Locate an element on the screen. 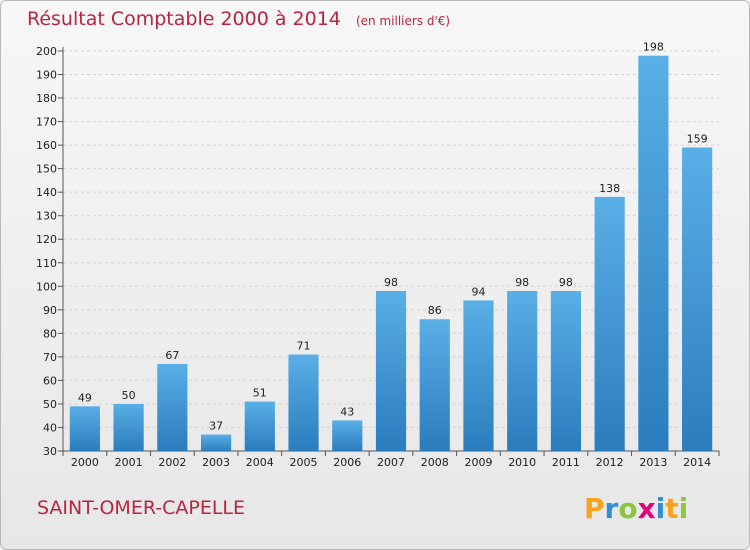 Image resolution: width=750 pixels, height=550 pixels. x-tick-label: 2012 is located at coordinates (610, 462).